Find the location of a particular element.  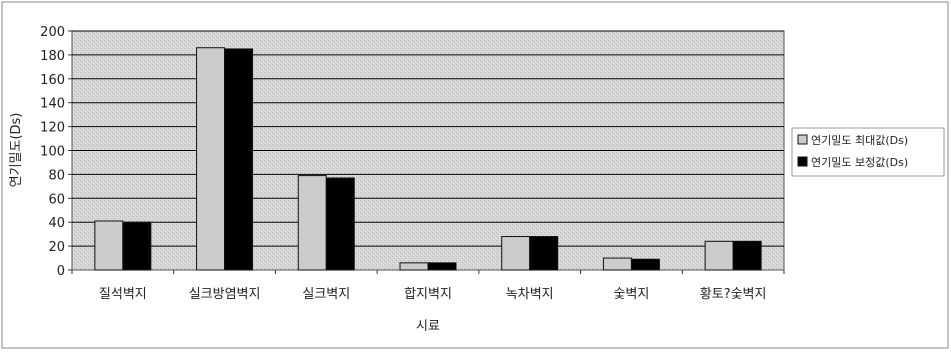

y-tick-label: 80 is located at coordinates (56, 175).